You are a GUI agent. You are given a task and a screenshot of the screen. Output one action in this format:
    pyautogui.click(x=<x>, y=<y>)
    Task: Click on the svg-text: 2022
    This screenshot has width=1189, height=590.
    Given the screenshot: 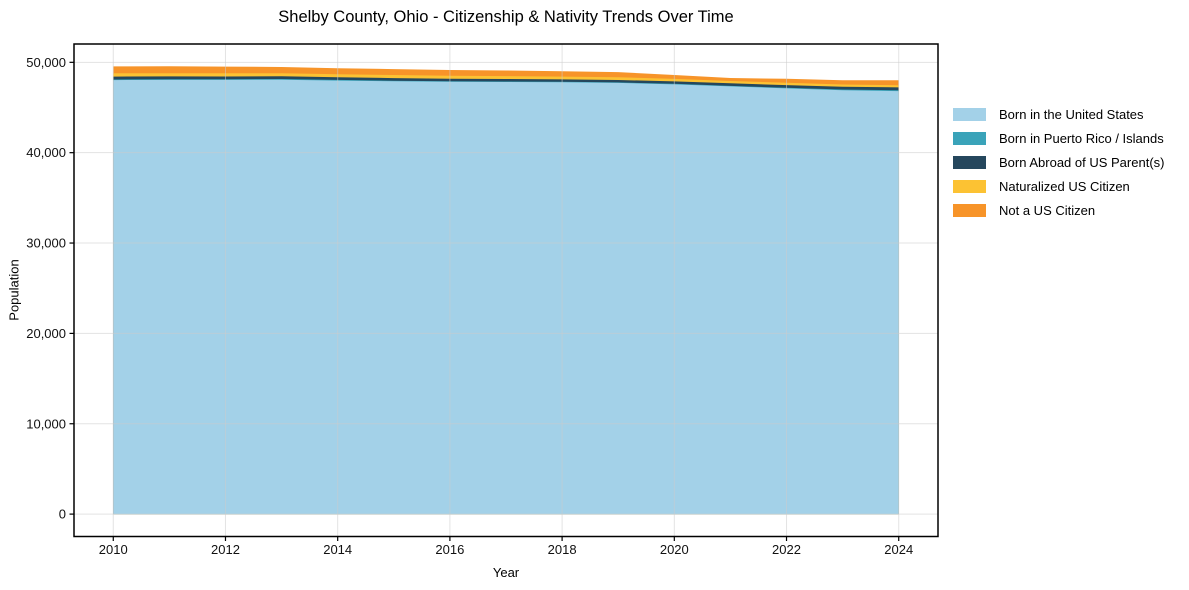 What is the action you would take?
    pyautogui.click(x=786, y=549)
    